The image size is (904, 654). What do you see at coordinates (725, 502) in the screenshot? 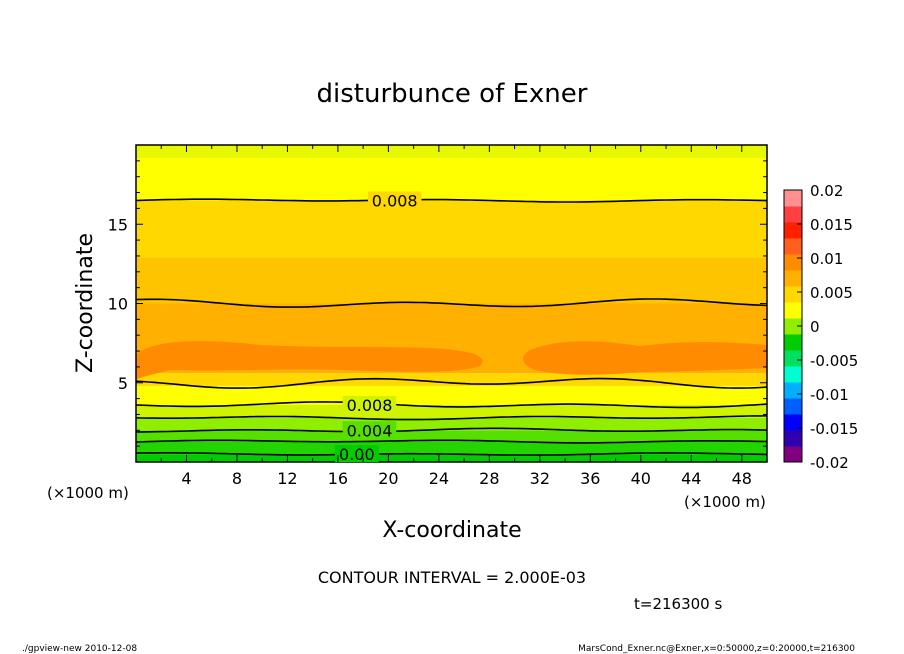
I see `x-unit-label: (×1000 m)` at bounding box center [725, 502].